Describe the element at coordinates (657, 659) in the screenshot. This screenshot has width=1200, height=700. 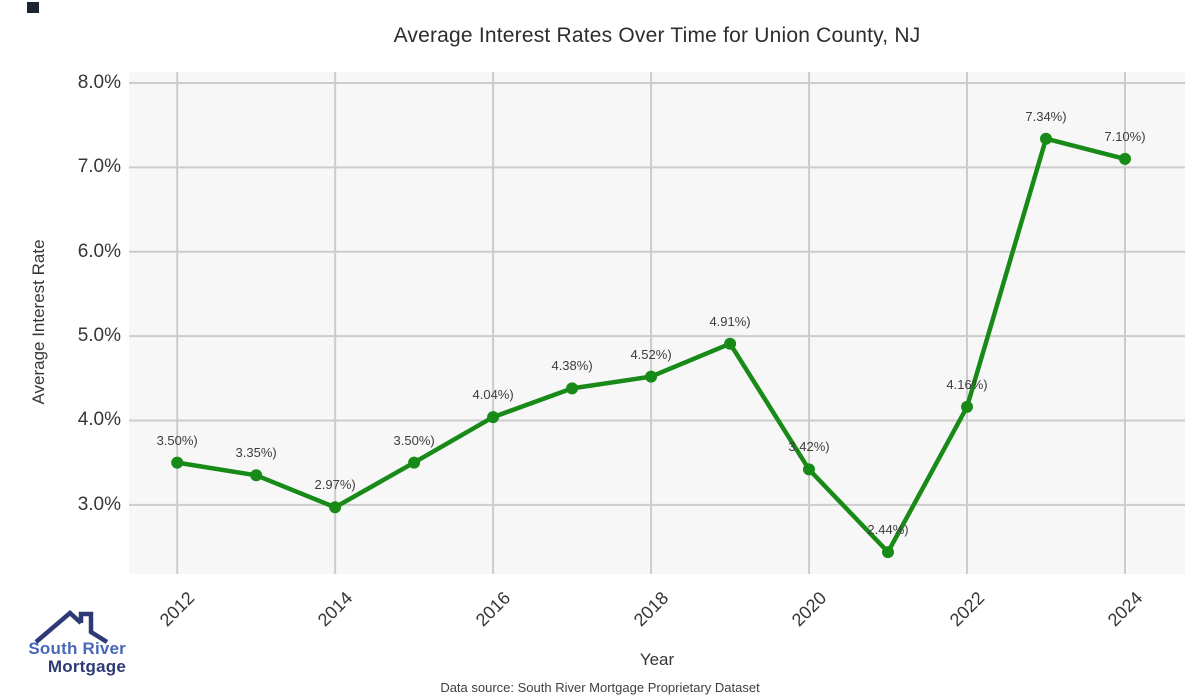
I see `x-axis-label: Year` at that location.